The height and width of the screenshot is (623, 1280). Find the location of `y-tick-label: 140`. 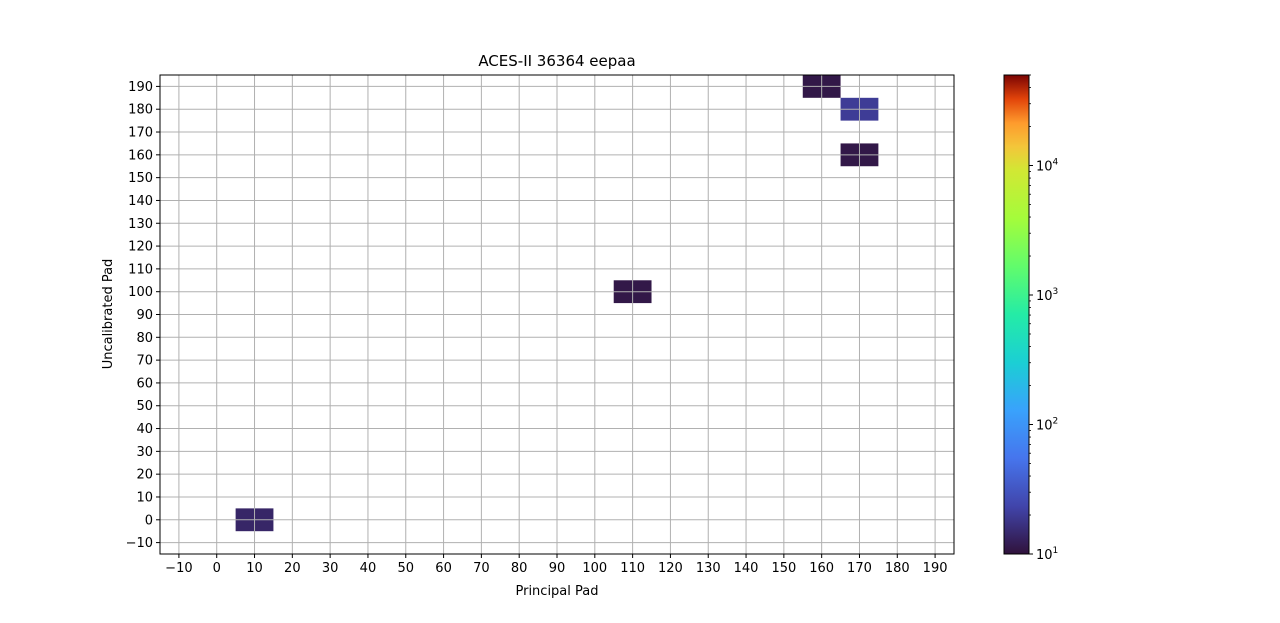

y-tick-label: 140 is located at coordinates (140, 201).